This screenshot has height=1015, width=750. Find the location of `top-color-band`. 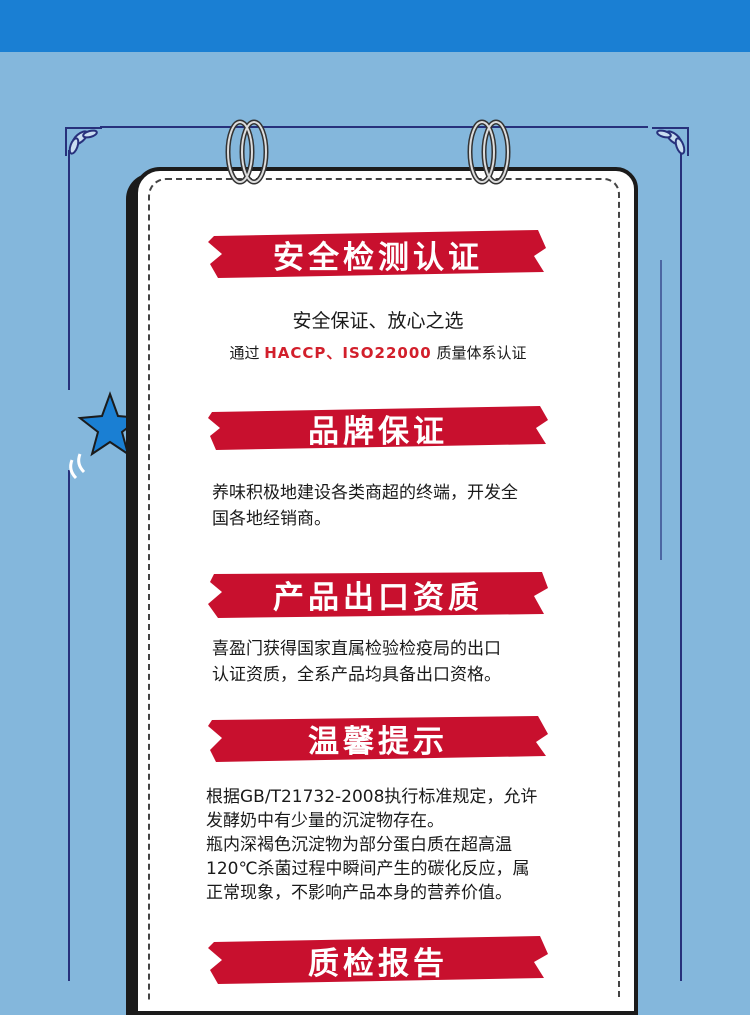

top-color-band is located at coordinates (375, 26).